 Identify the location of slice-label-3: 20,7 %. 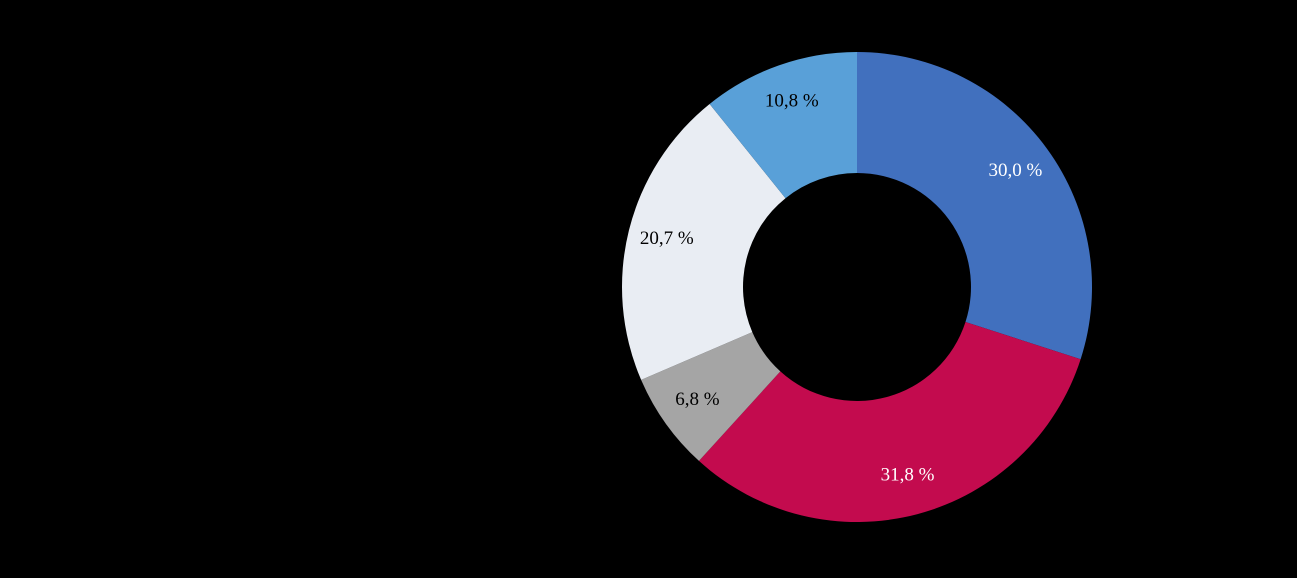
(667, 238).